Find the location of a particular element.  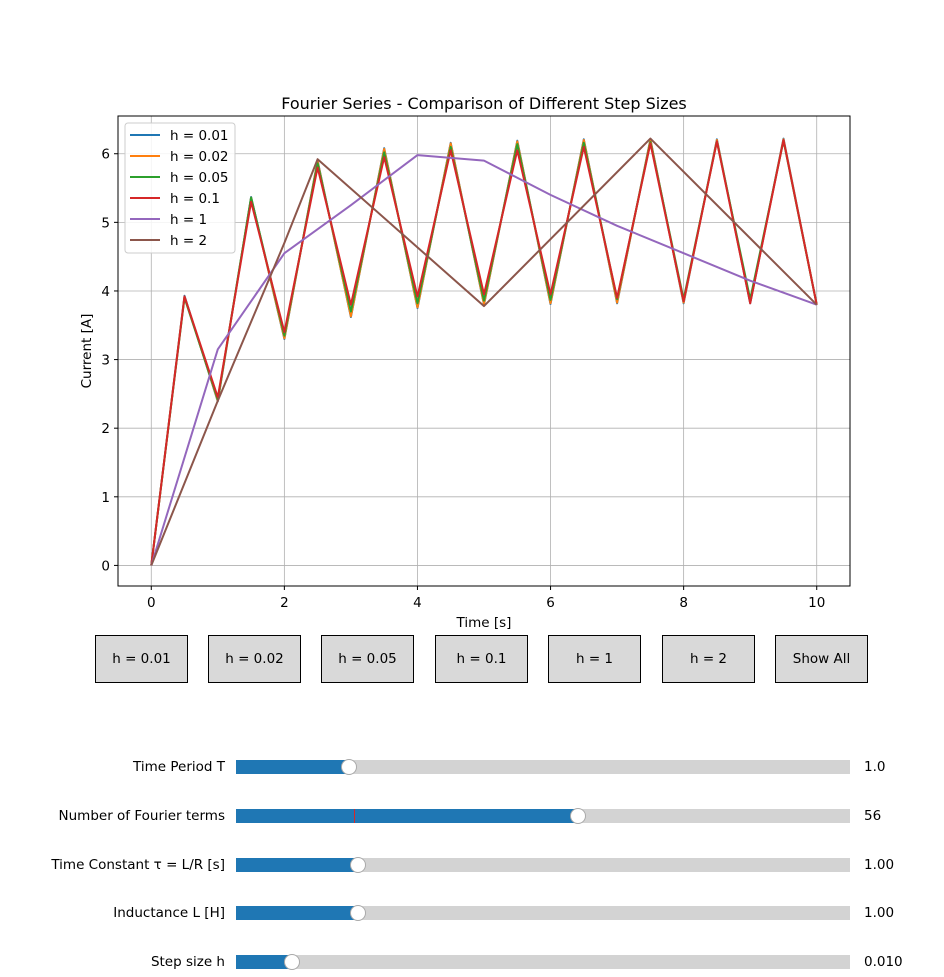

x-tick-label: 10 is located at coordinates (816, 603).